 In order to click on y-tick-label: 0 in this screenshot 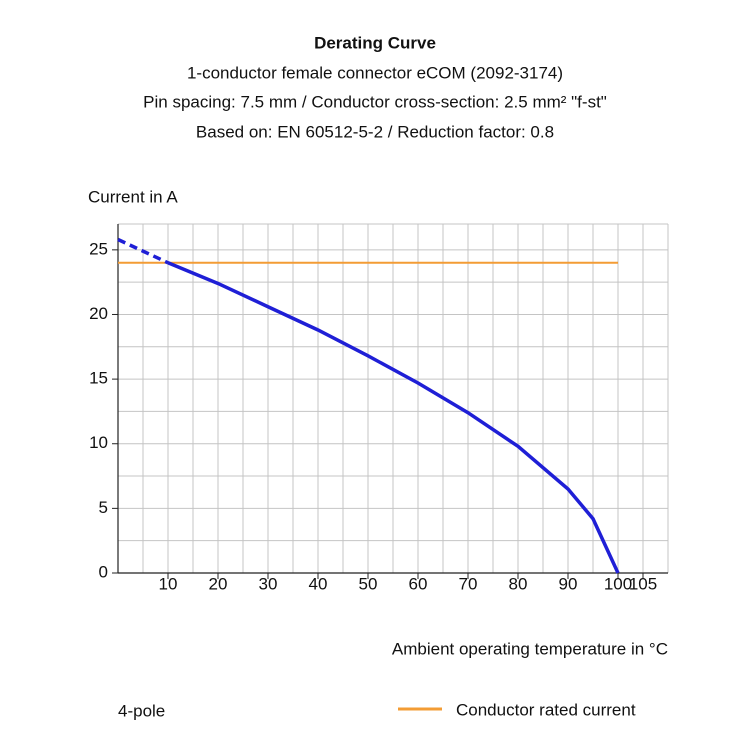, I will do `click(103, 571)`.